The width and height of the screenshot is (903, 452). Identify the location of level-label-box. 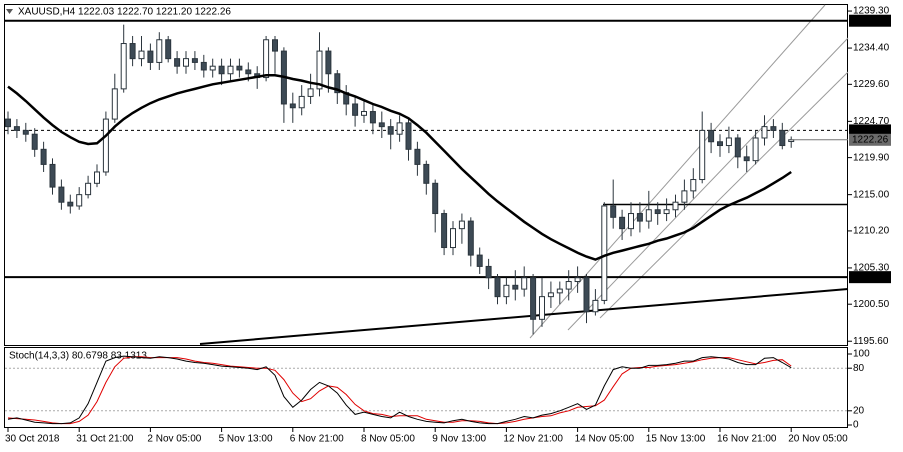
(870, 277).